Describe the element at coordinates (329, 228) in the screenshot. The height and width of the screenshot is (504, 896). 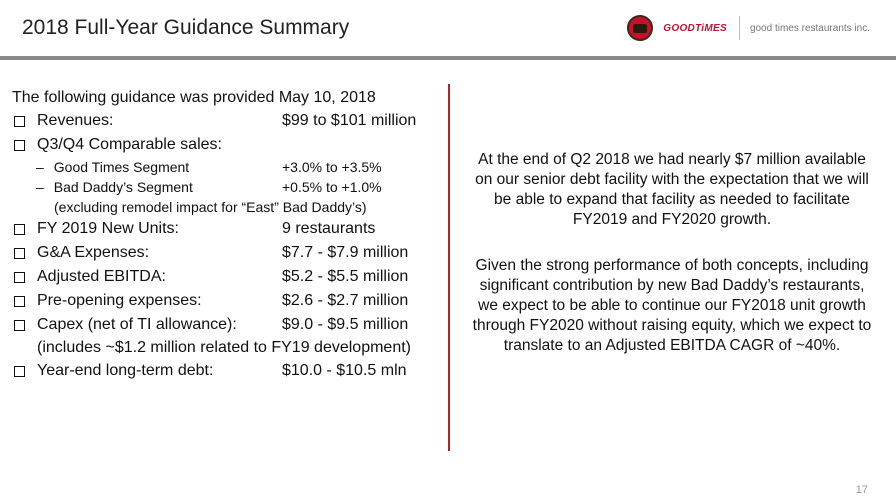
I see `guidance-value: 9 restaurants` at that location.